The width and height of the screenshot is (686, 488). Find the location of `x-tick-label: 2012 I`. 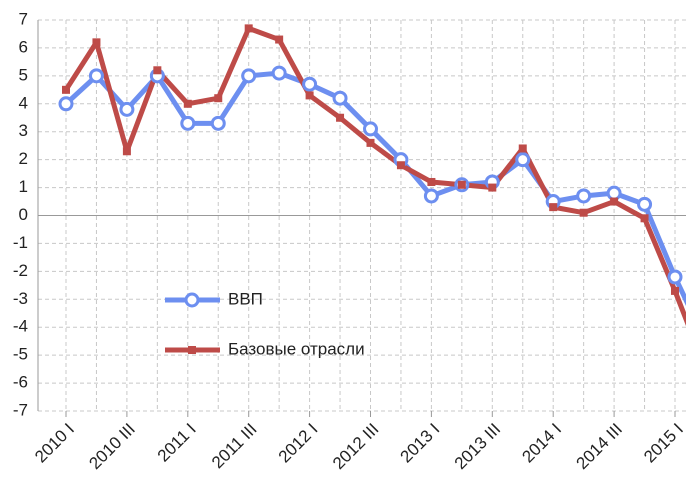

x-tick-label: 2012 I is located at coordinates (298, 443).